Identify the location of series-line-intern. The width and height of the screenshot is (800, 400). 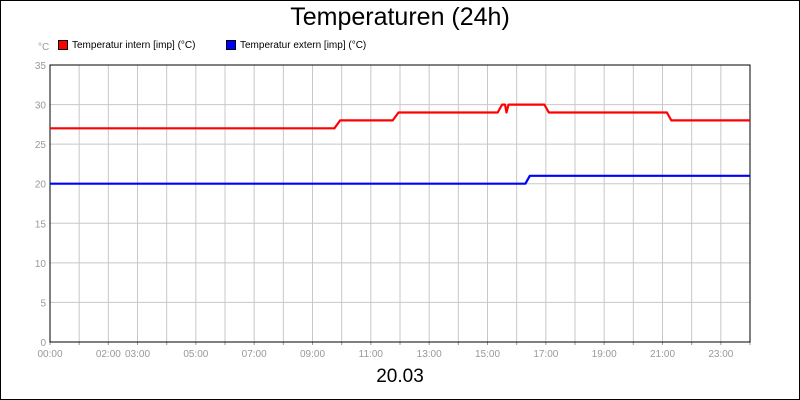
(400, 116).